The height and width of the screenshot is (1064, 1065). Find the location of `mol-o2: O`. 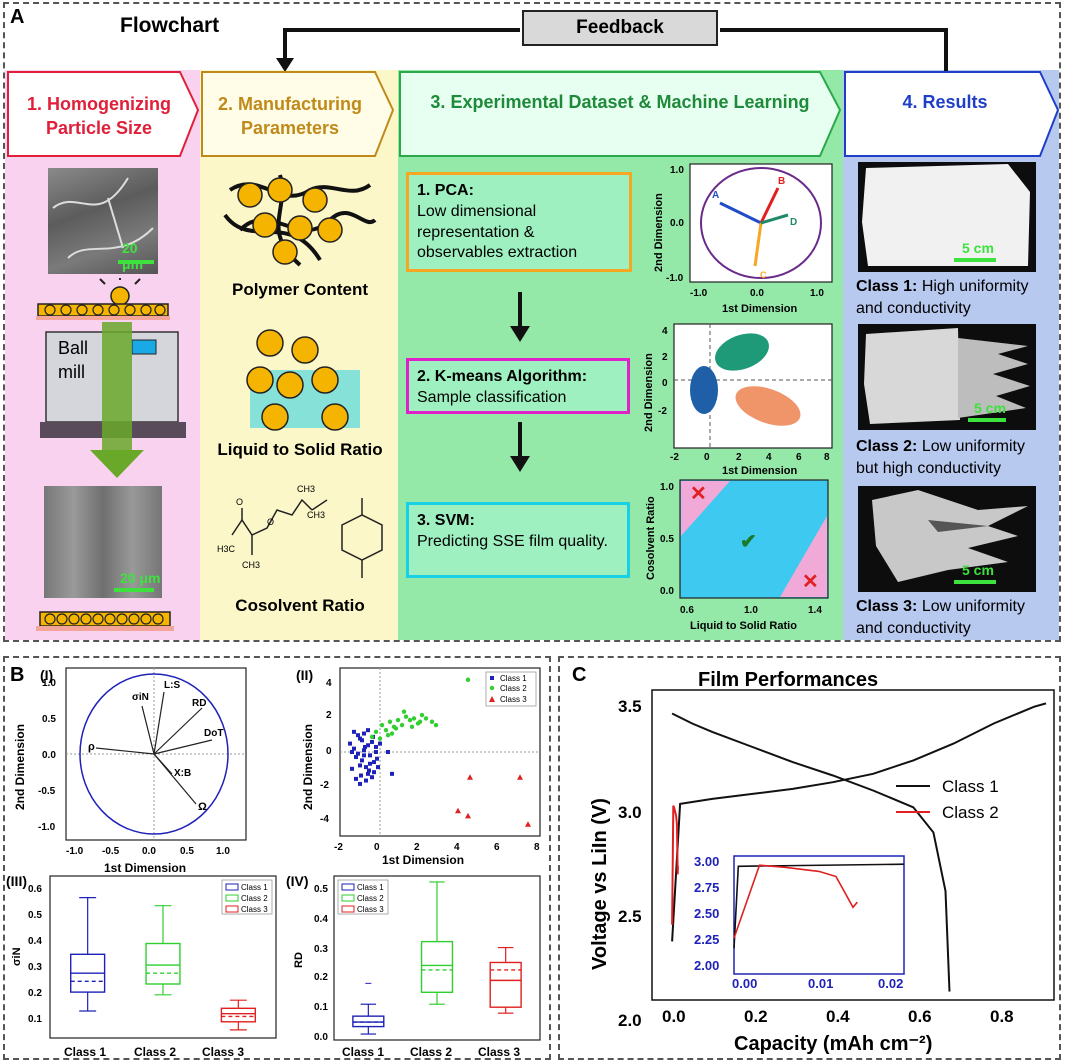

mol-o2: O is located at coordinates (270, 522).